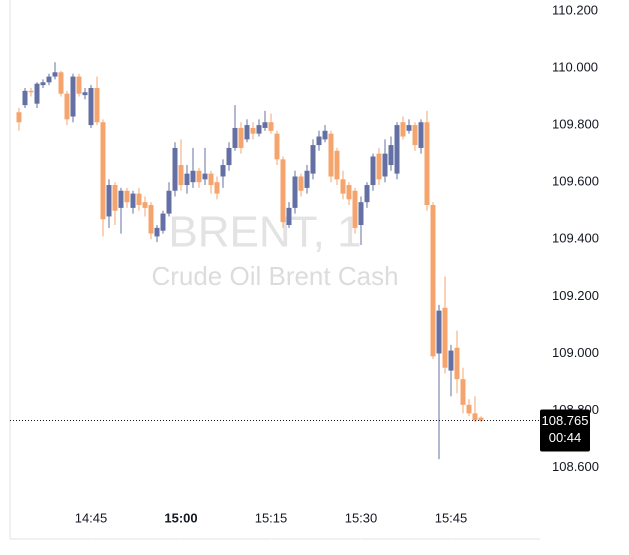 This screenshot has width=629, height=555. Describe the element at coordinates (264, 232) in the screenshot. I see `watermark-title: BRENT, 1` at that location.